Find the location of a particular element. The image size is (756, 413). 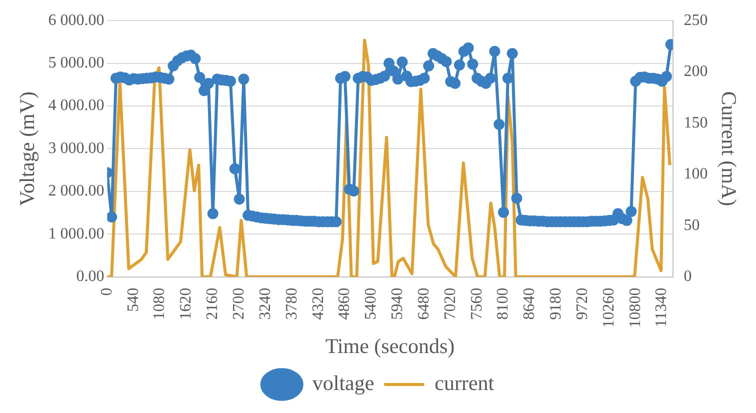

legend-label: current is located at coordinates (464, 383).